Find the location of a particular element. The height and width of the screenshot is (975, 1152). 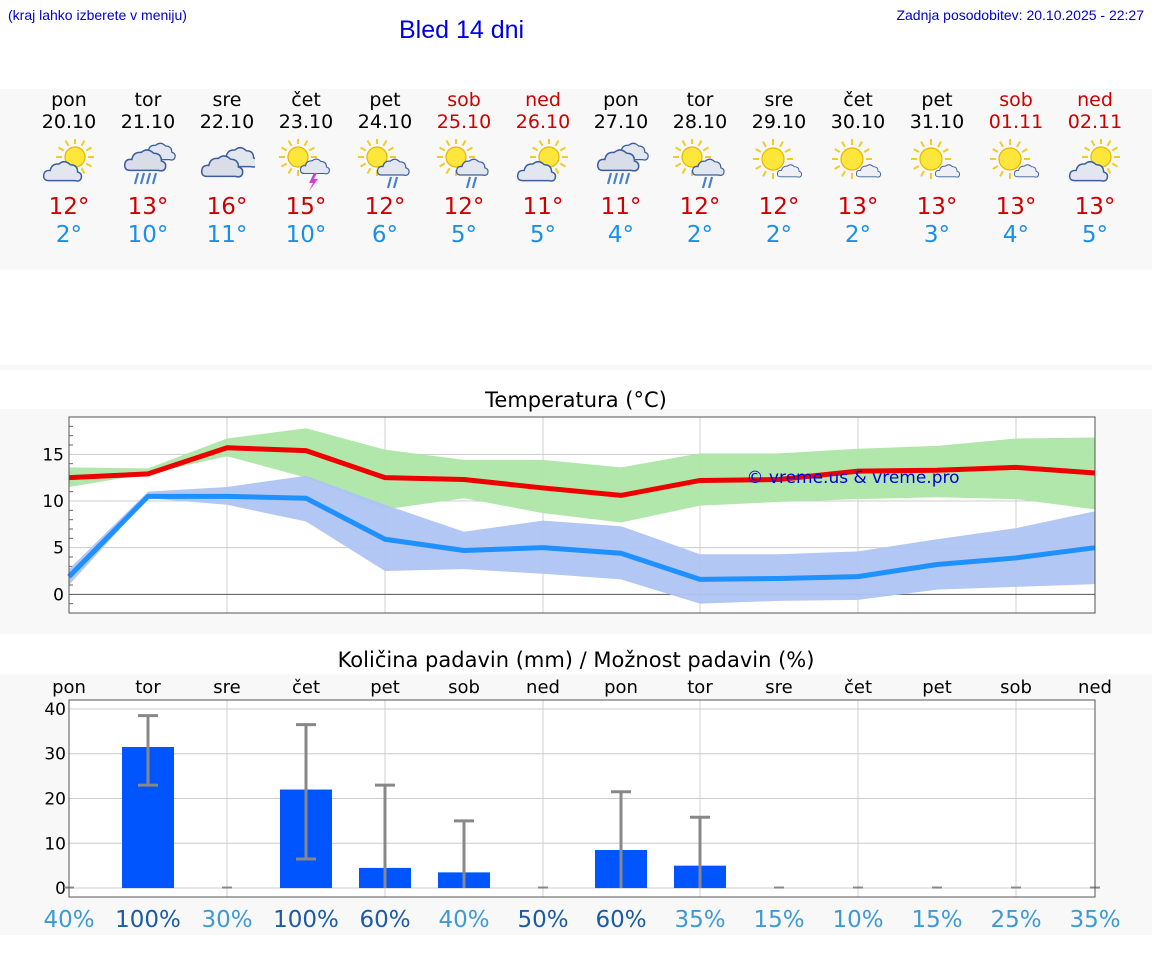

day-forecast: pon 20.10 12° 2° is located at coordinates (69, 169).